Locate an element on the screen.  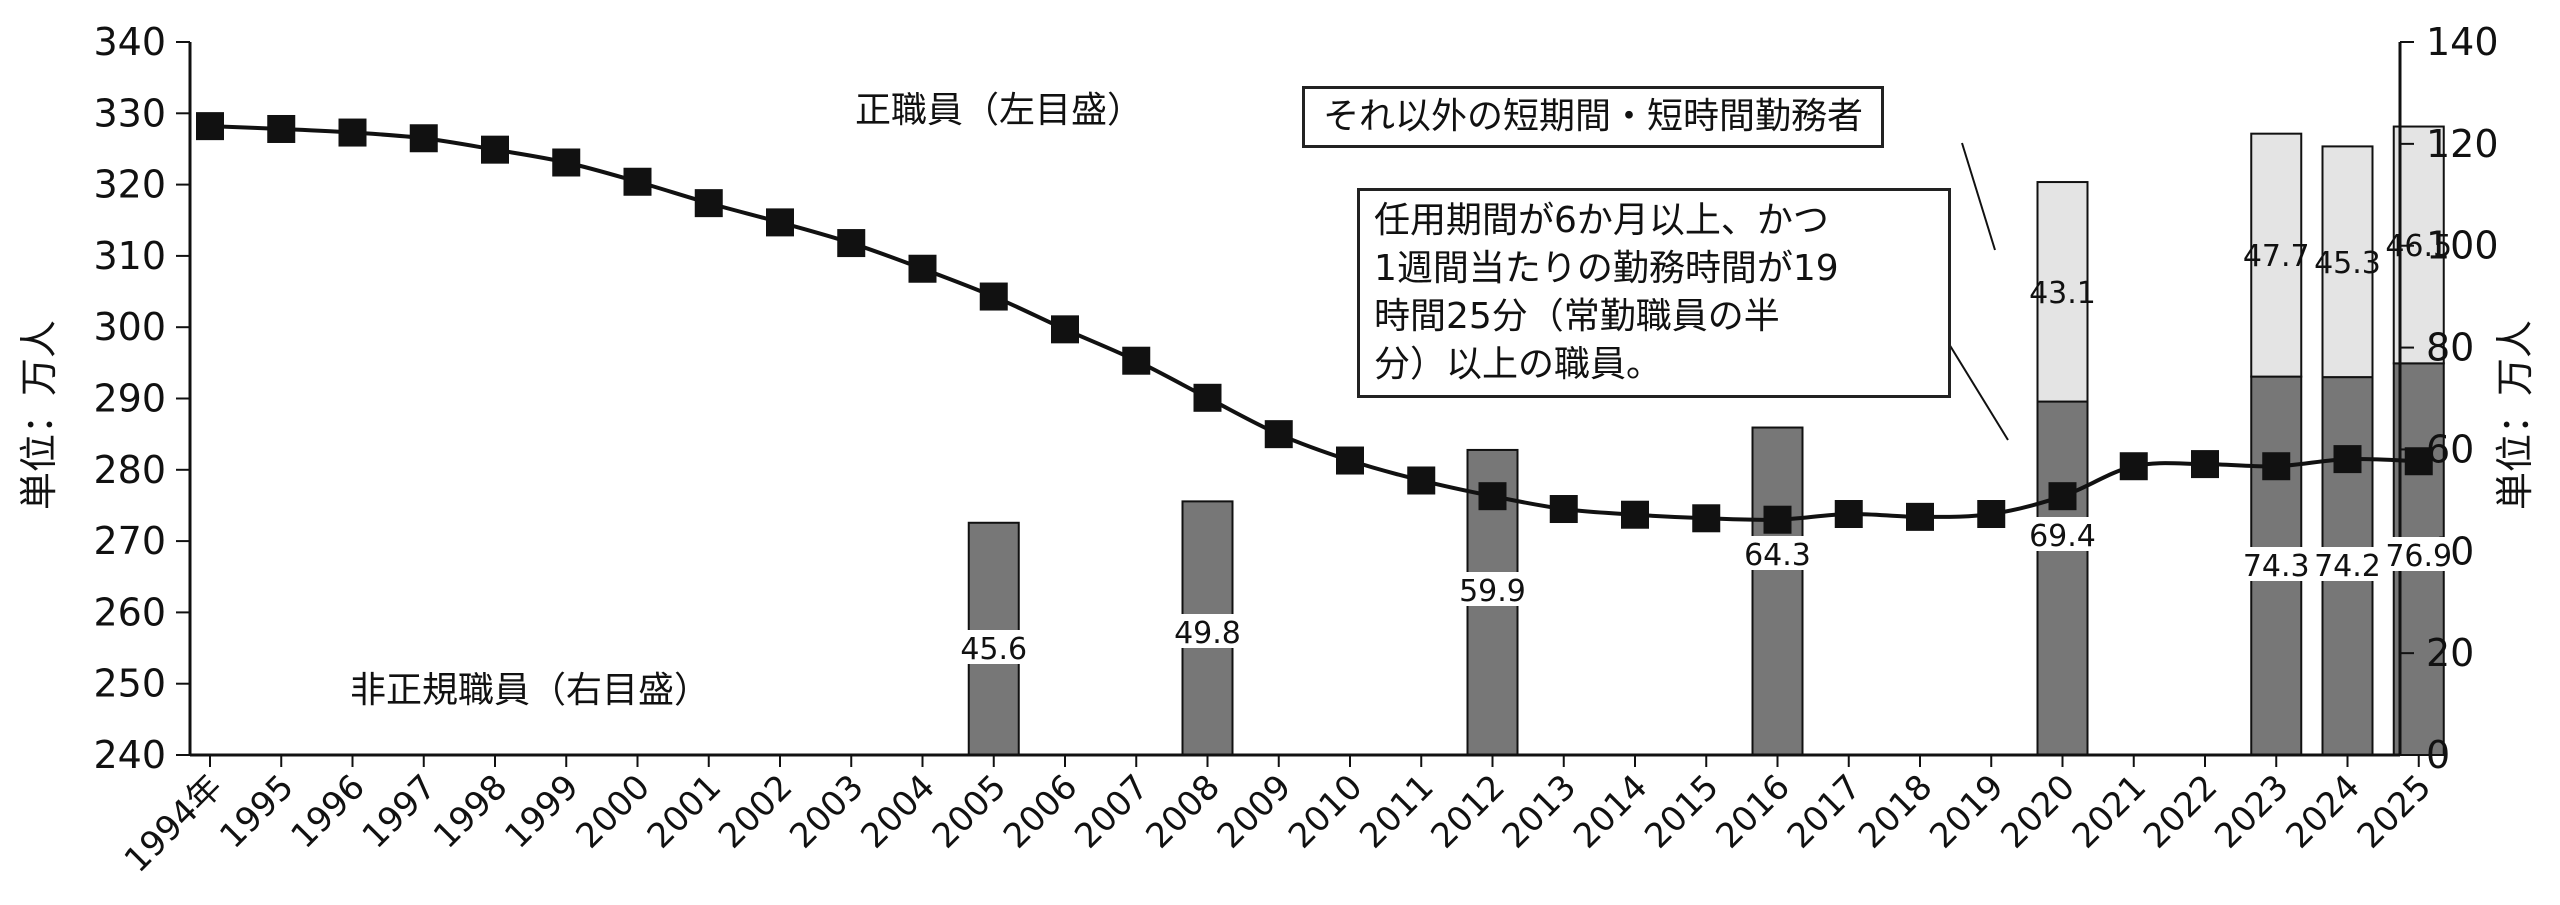
x-tick-label: 2025 is located at coordinates (2394, 811).